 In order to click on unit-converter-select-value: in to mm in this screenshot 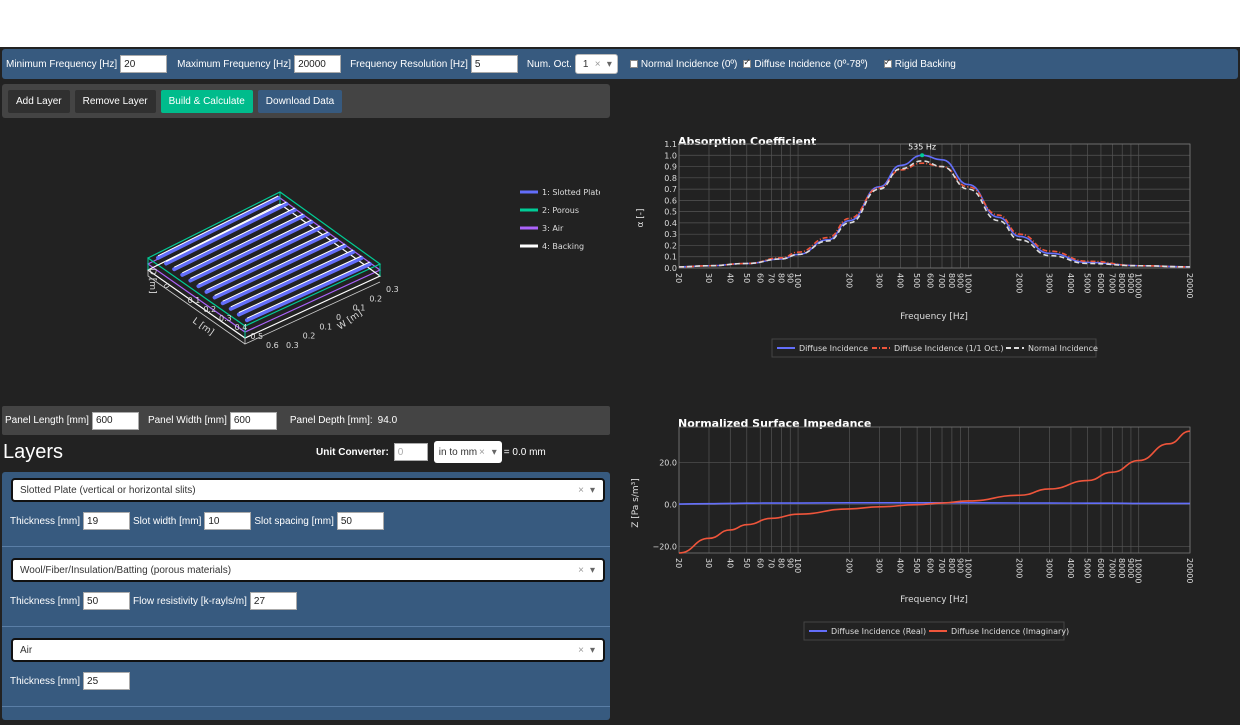, I will do `click(458, 452)`.